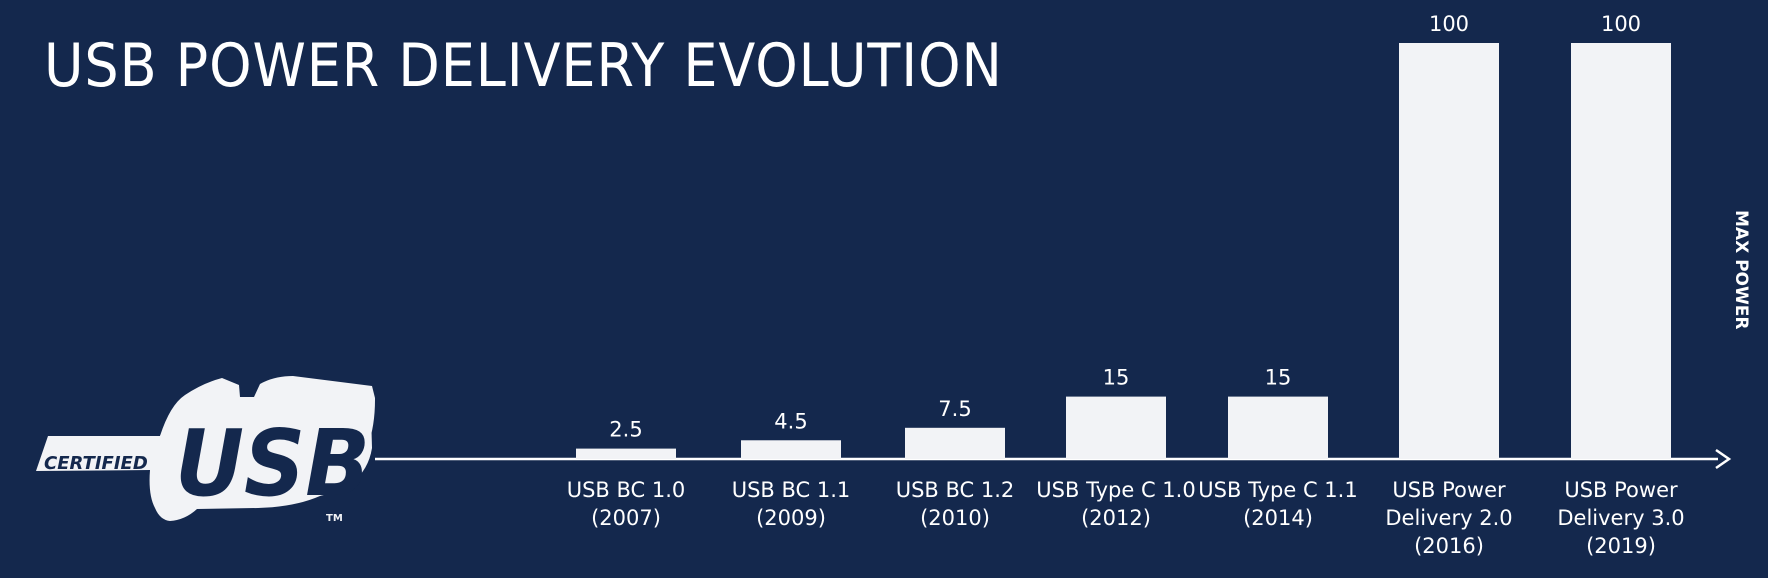 Image resolution: width=1768 pixels, height=578 pixels. Describe the element at coordinates (1620, 518) in the screenshot. I see `category-label-7-line-2: Delivery 3.0` at that location.